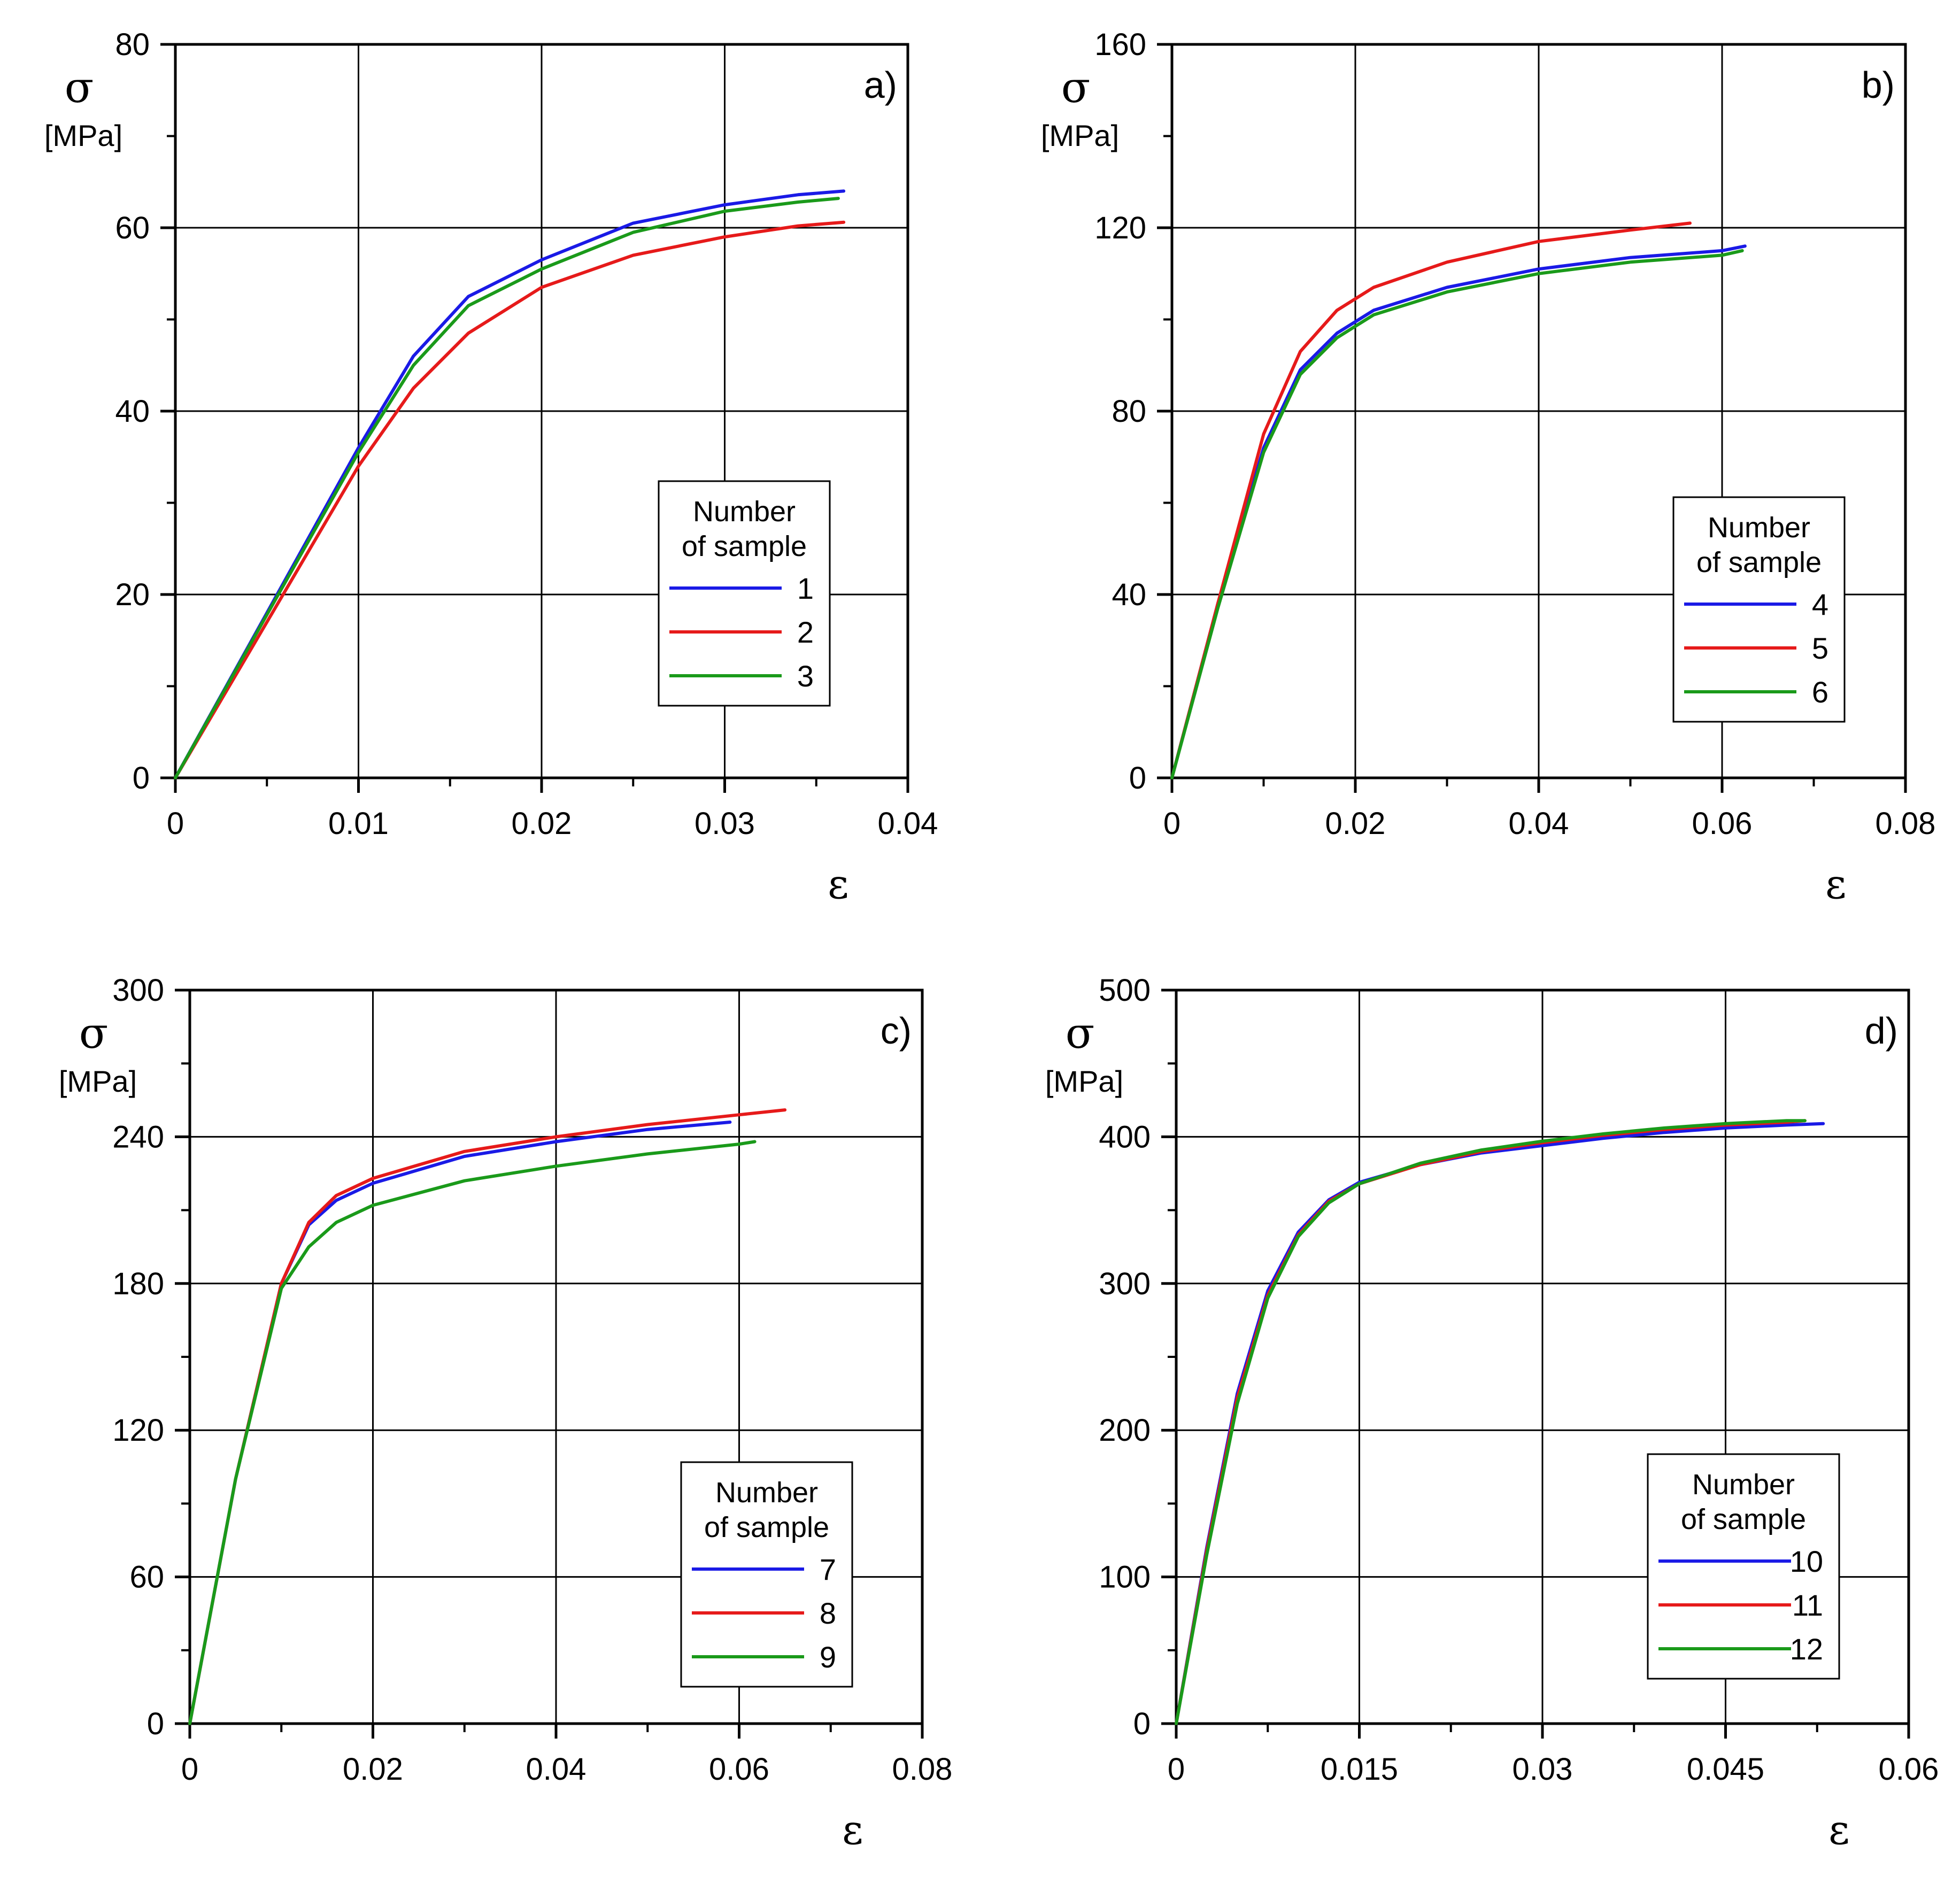  Describe the element at coordinates (1125, 1430) in the screenshot. I see `y-tick-label: 200` at that location.